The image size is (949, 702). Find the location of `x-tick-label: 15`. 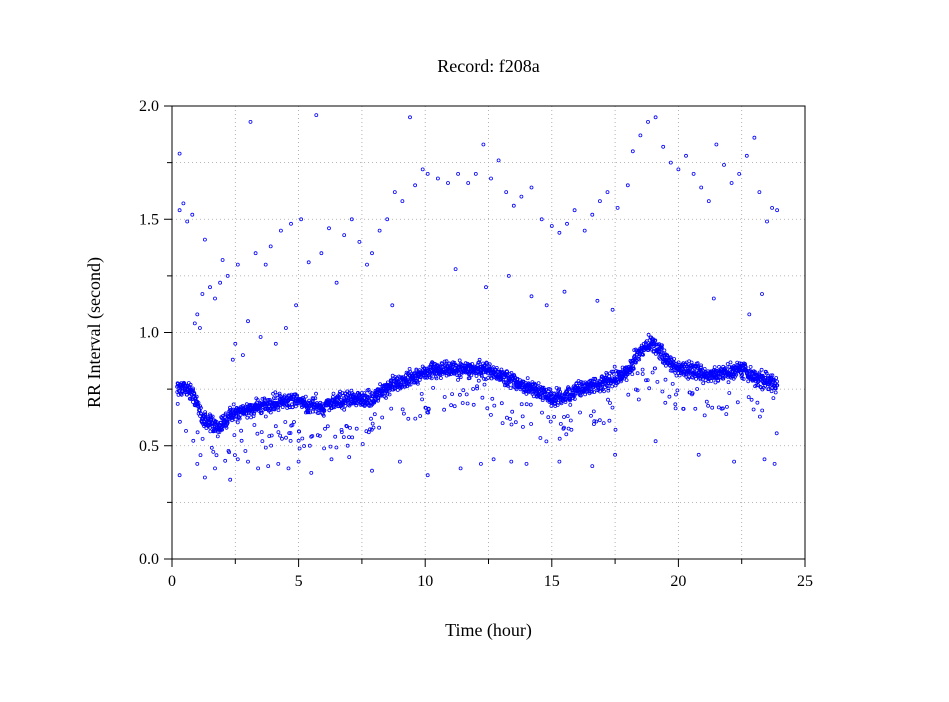

x-tick-label: 15 is located at coordinates (552, 581).